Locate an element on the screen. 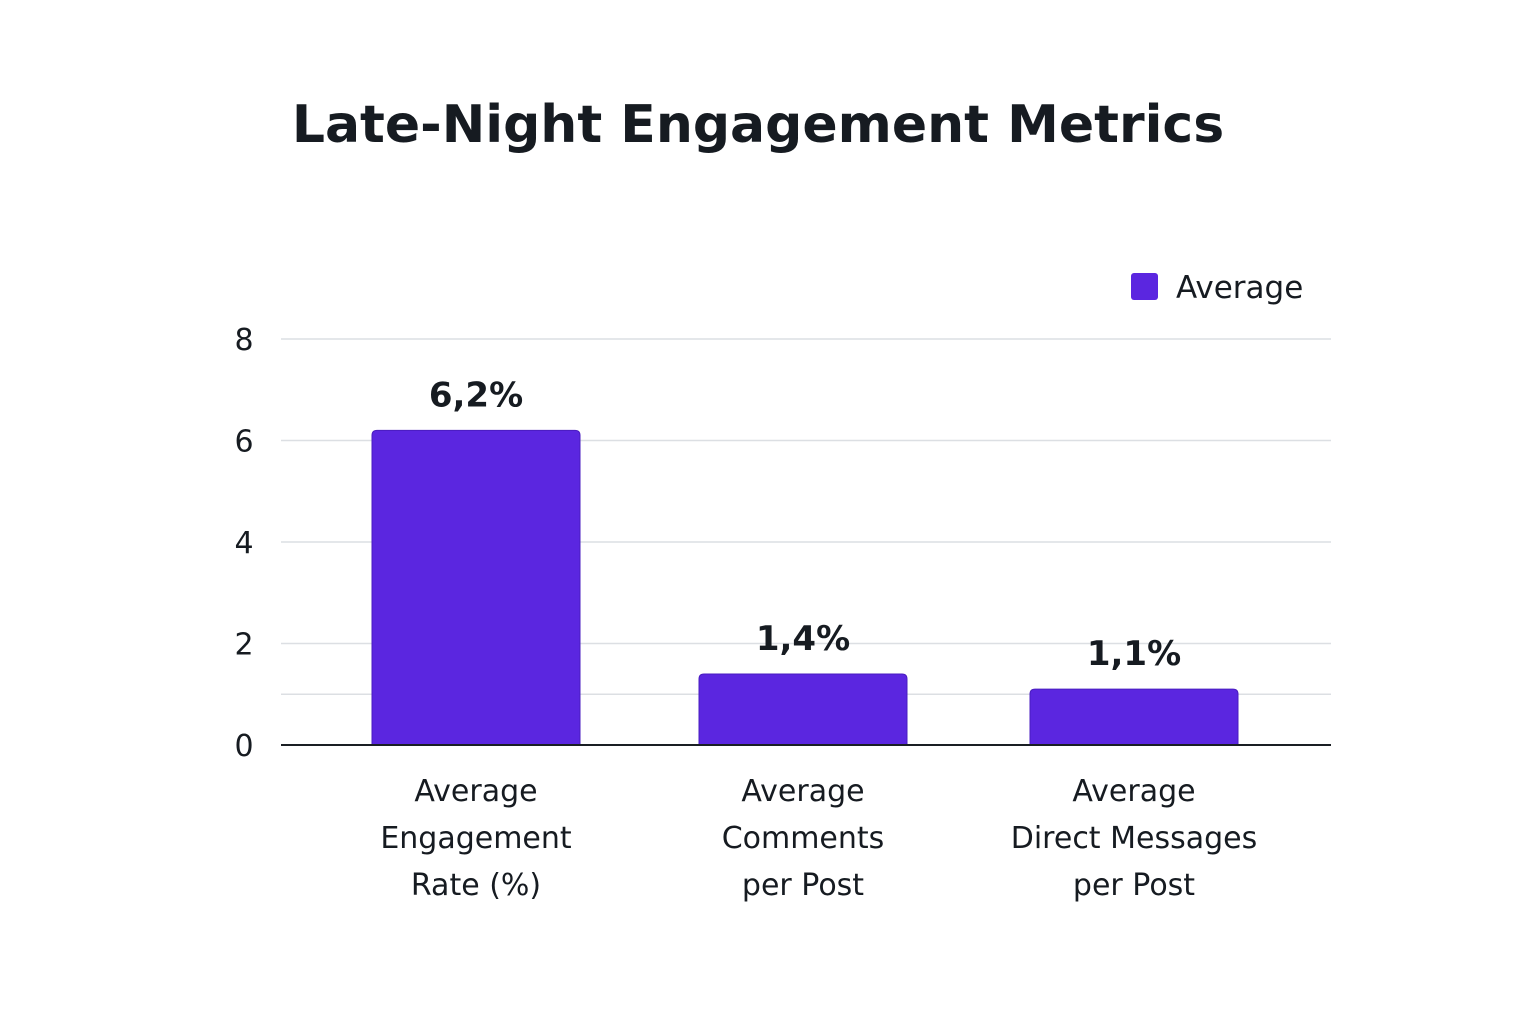  legend-label: Average is located at coordinates (1239, 288).